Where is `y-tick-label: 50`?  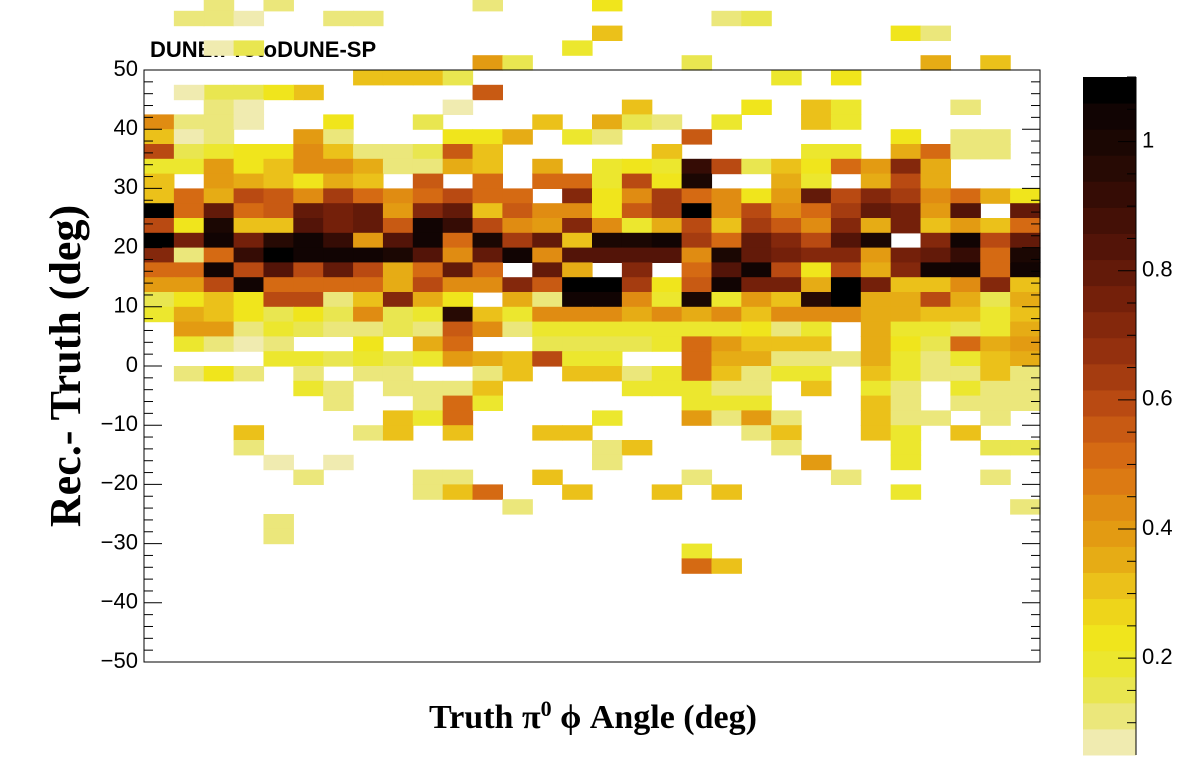
y-tick-label: 50 is located at coordinates (126, 68).